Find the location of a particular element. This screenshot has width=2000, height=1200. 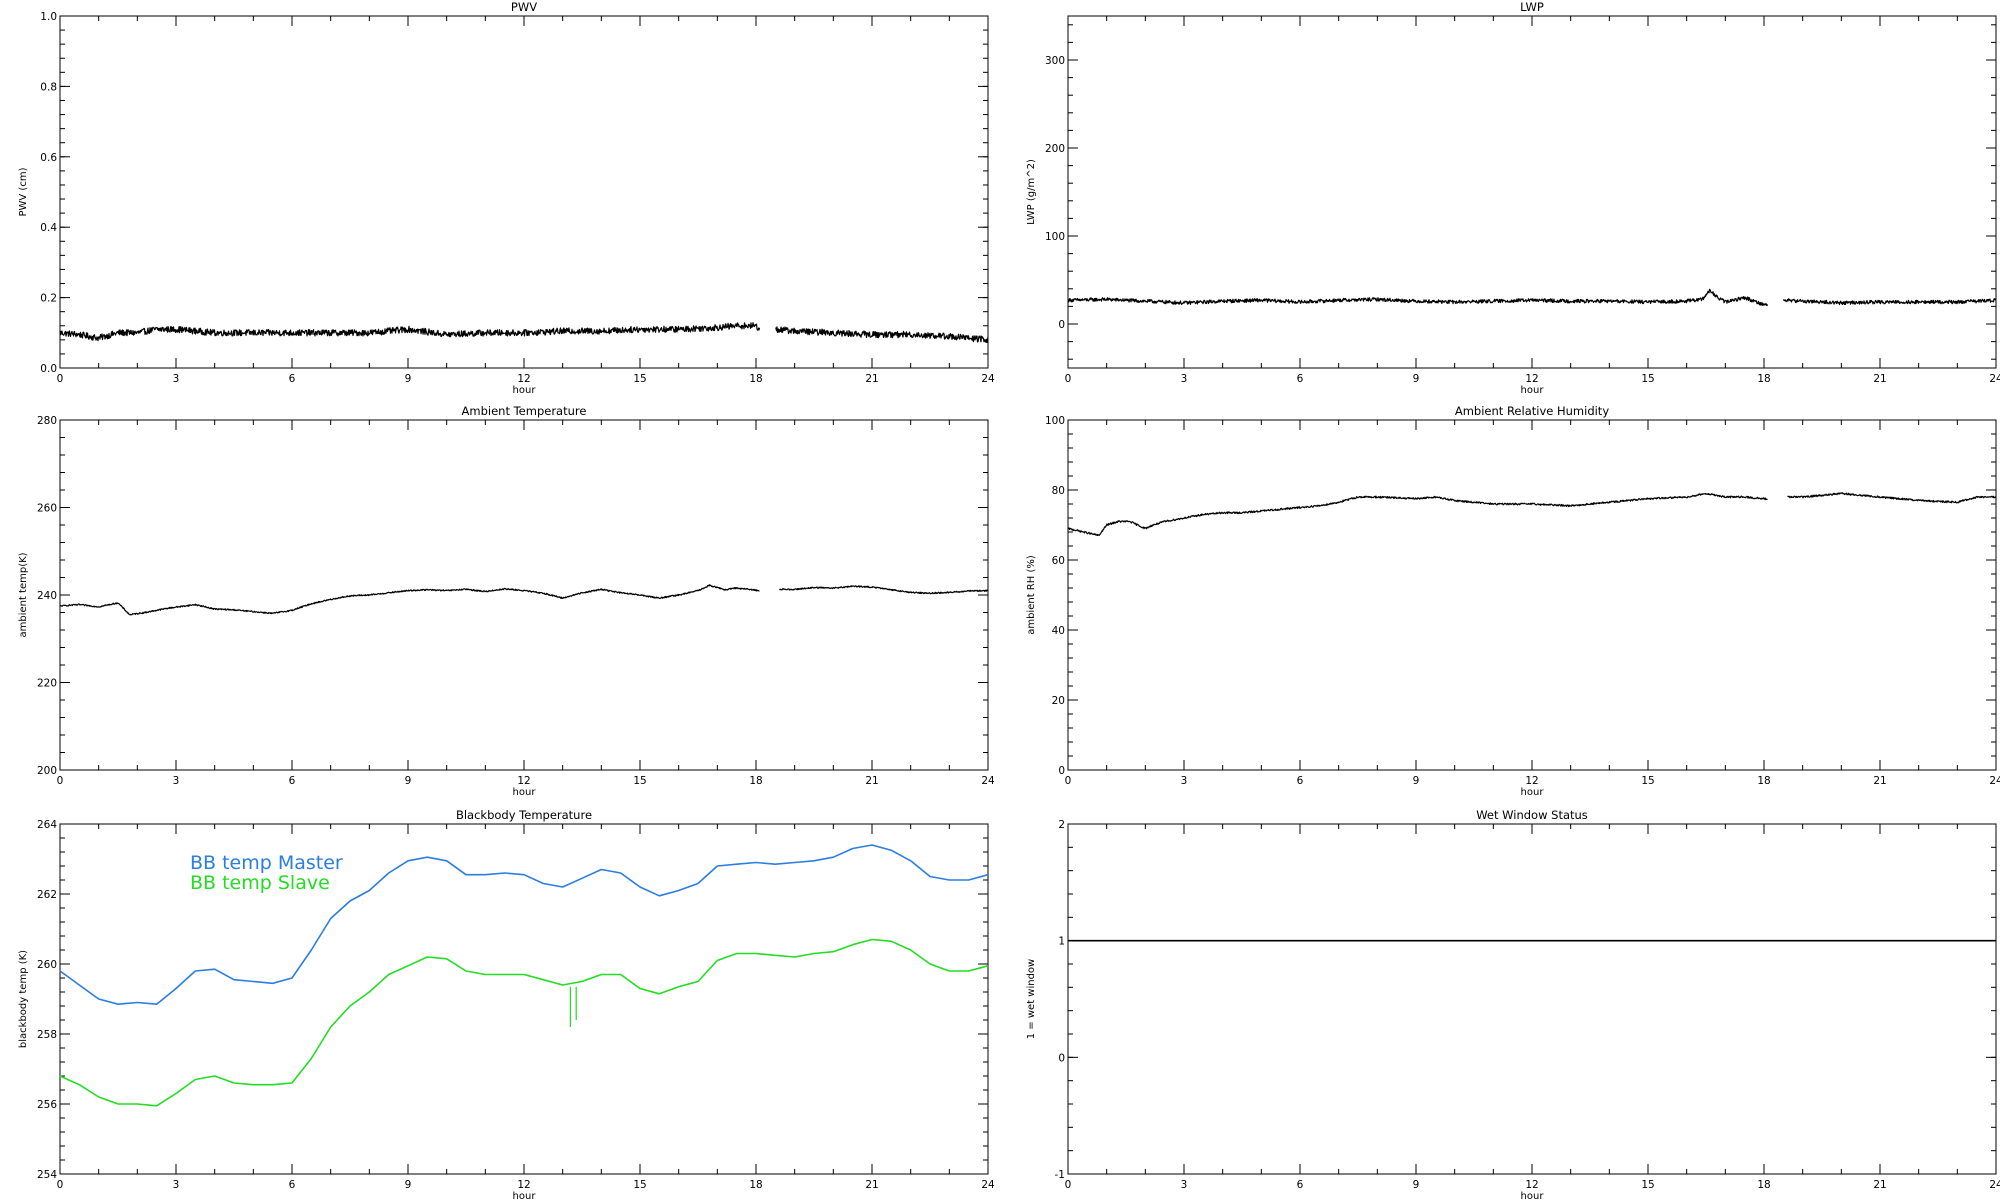

legend-entry: BB temp Slave is located at coordinates (260, 883).